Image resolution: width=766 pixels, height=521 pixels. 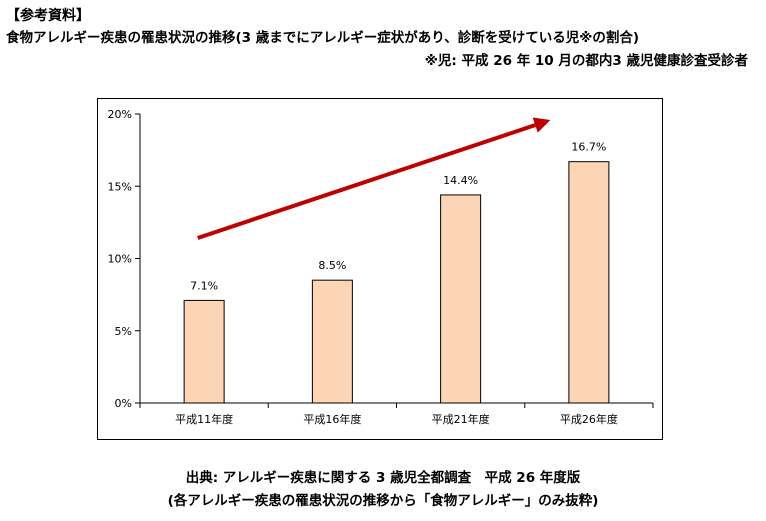 What do you see at coordinates (461, 419) in the screenshot?
I see `x-tick-label: 平成21年度` at bounding box center [461, 419].